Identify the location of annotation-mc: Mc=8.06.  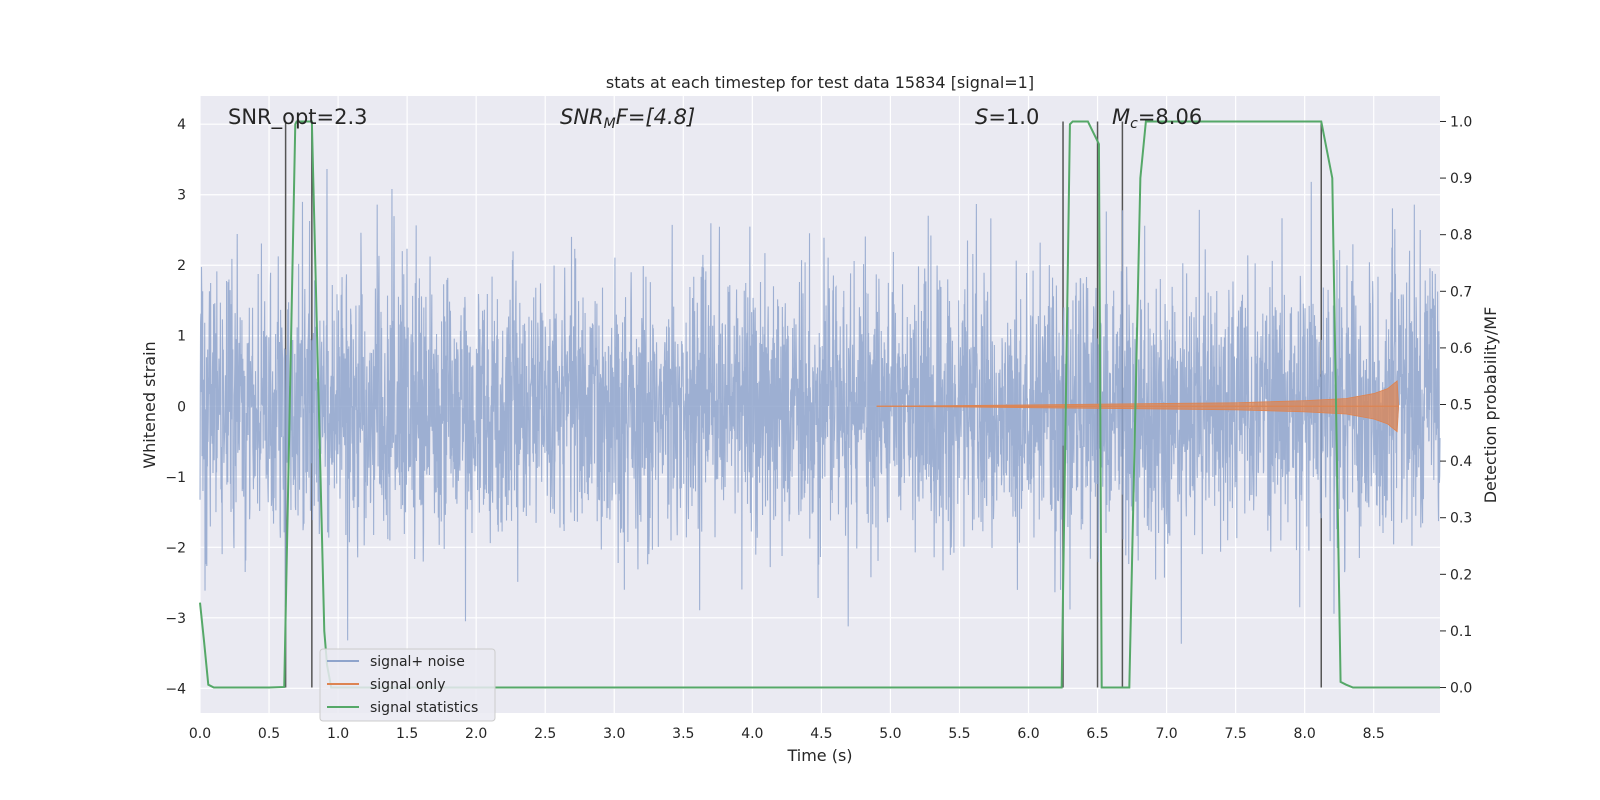
(1157, 118).